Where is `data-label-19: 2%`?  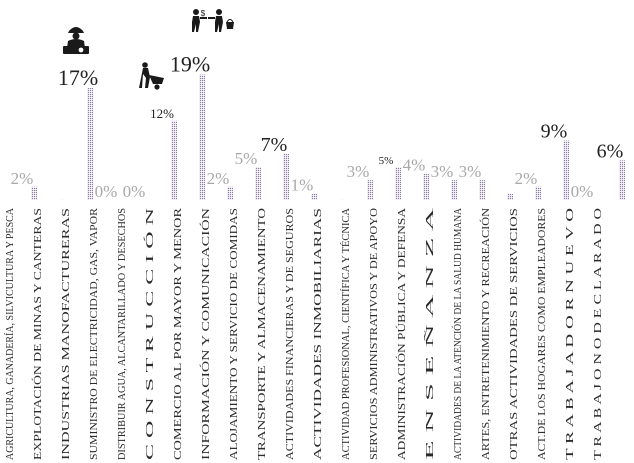 data-label-19: 2% is located at coordinates (526, 178).